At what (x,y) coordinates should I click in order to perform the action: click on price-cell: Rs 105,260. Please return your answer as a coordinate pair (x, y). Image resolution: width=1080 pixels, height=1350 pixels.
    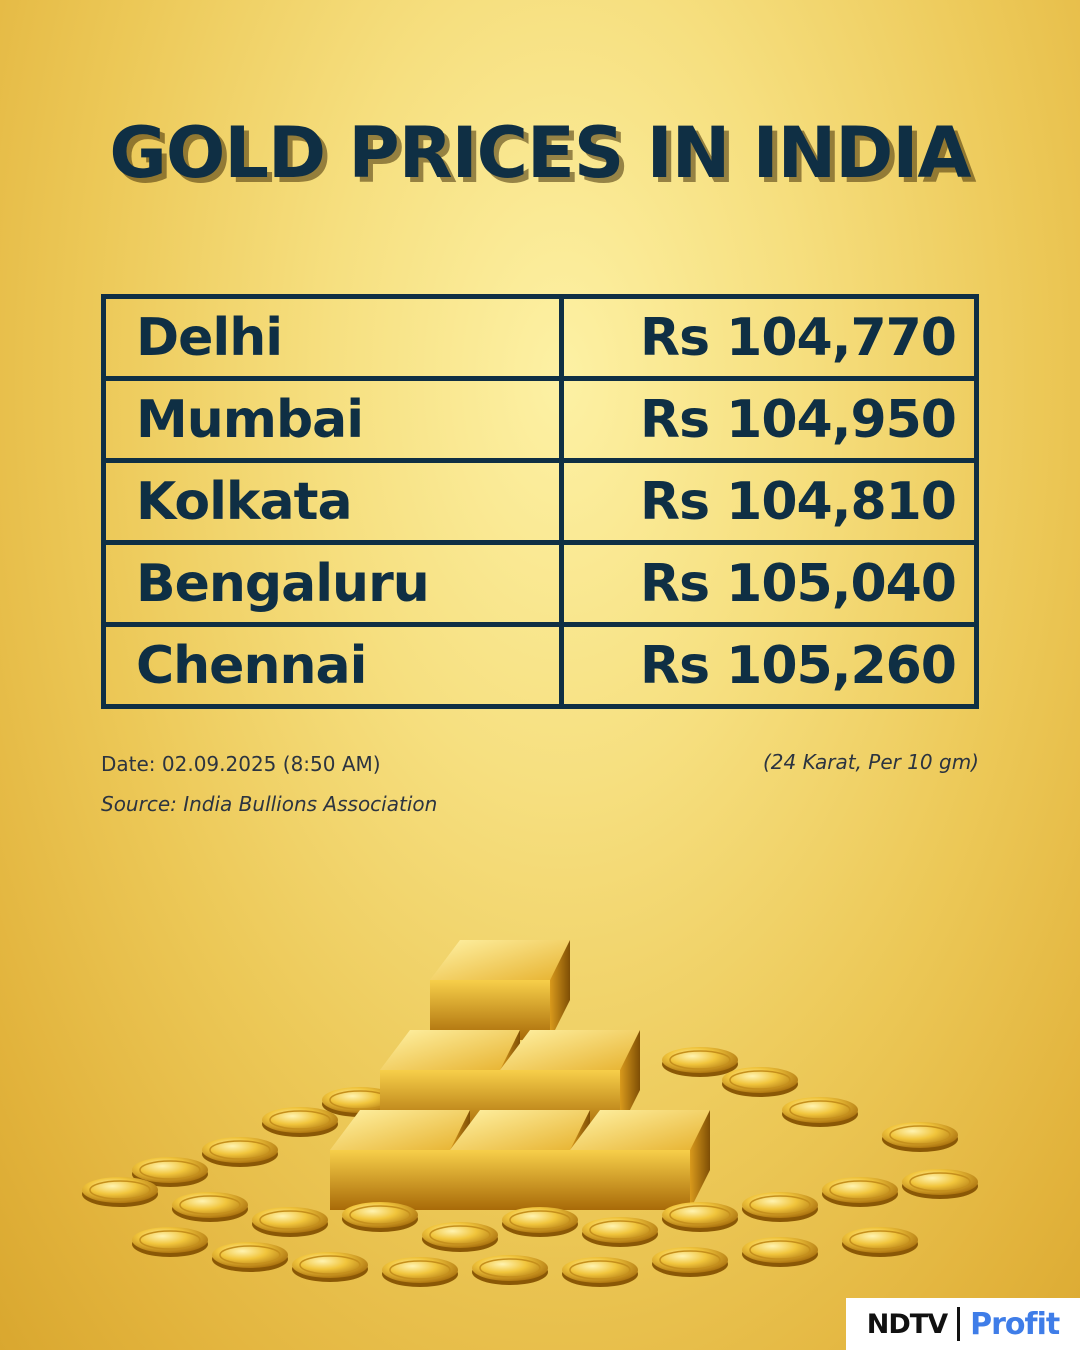
    Looking at the image, I should click on (769, 665).